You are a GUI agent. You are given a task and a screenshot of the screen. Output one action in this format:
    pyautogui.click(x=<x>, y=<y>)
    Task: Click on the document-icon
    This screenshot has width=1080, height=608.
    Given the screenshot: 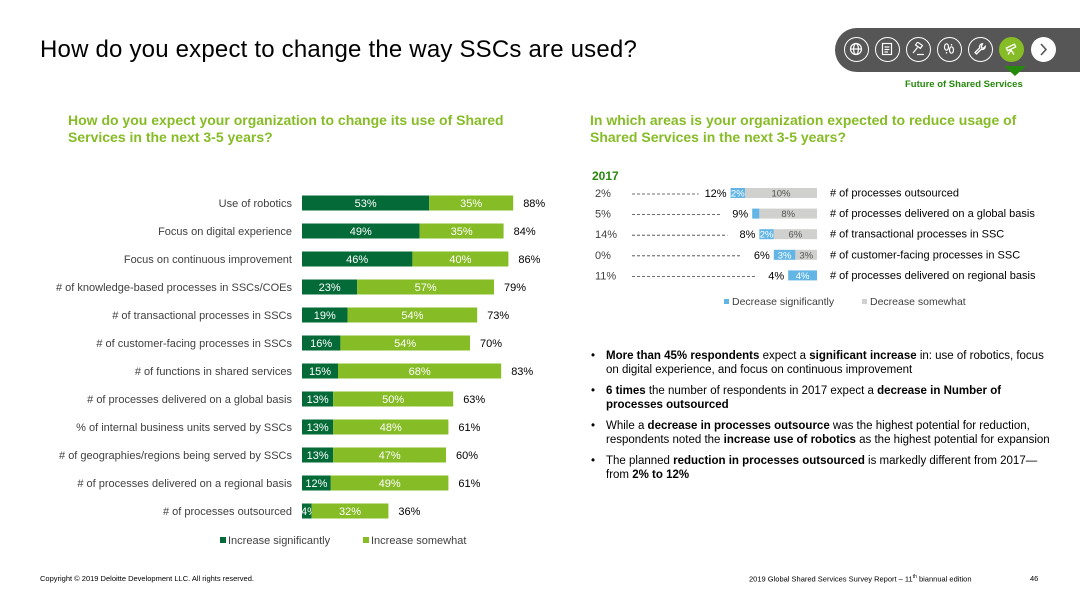 What is the action you would take?
    pyautogui.click(x=887, y=49)
    